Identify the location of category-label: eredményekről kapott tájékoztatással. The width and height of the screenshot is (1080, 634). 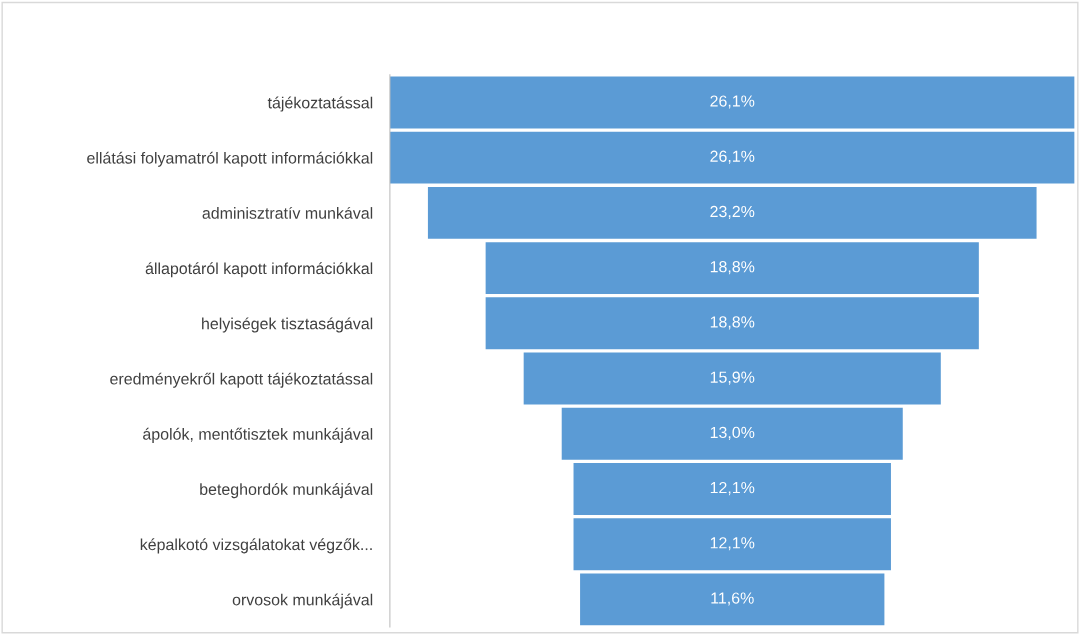
(241, 380).